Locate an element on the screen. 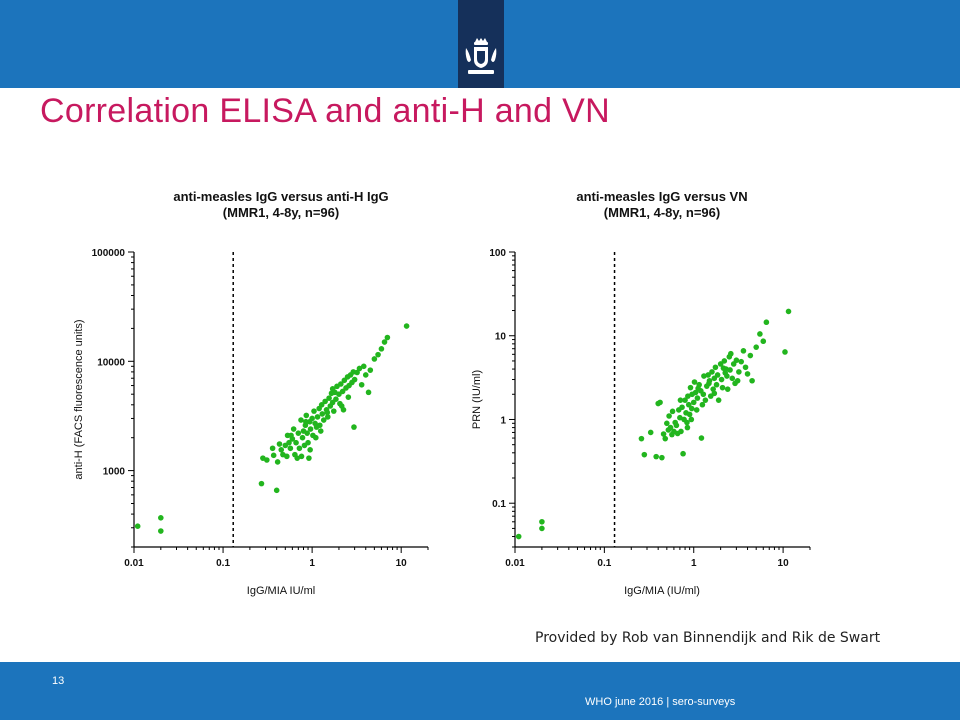 The height and width of the screenshot is (720, 960). y-axis-label: anti-H (FACS fluorescence units) is located at coordinates (79, 399).